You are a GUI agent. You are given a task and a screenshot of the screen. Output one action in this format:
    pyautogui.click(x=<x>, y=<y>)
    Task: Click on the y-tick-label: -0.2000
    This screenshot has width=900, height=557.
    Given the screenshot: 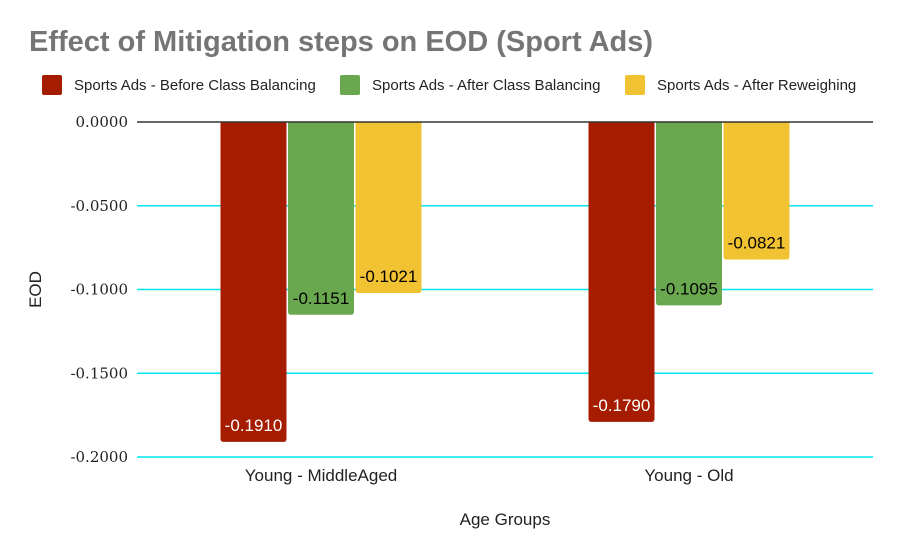 What is the action you would take?
    pyautogui.click(x=99, y=457)
    